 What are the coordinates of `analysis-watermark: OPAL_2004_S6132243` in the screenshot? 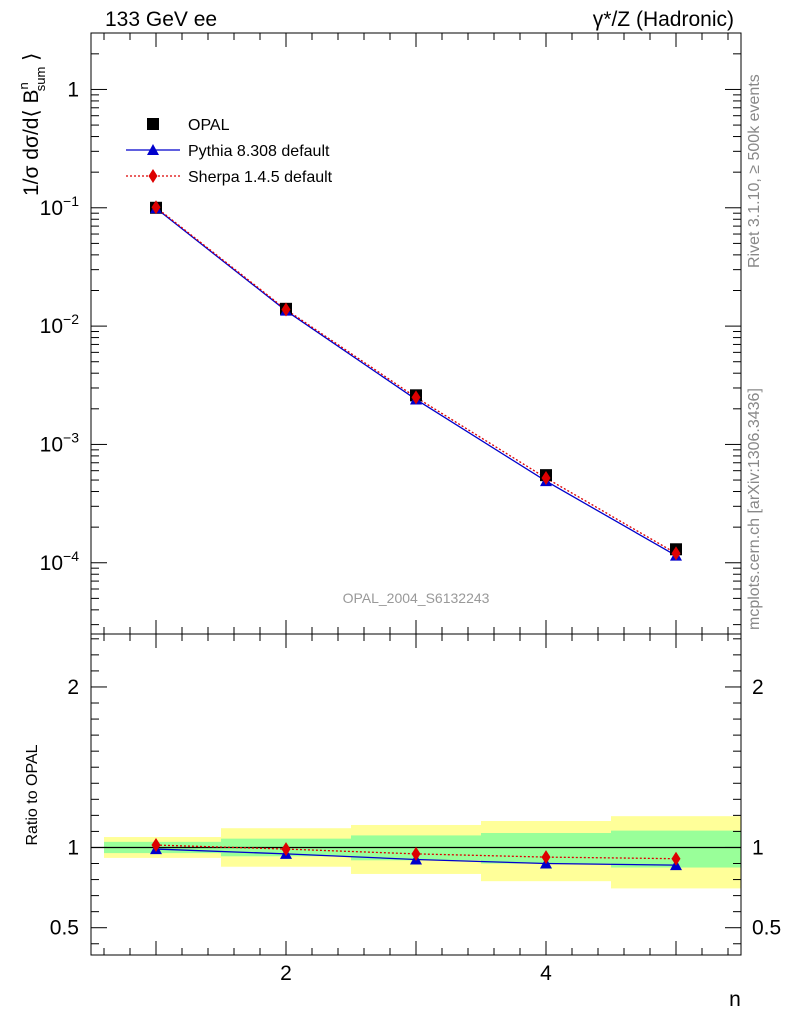 It's located at (416, 598).